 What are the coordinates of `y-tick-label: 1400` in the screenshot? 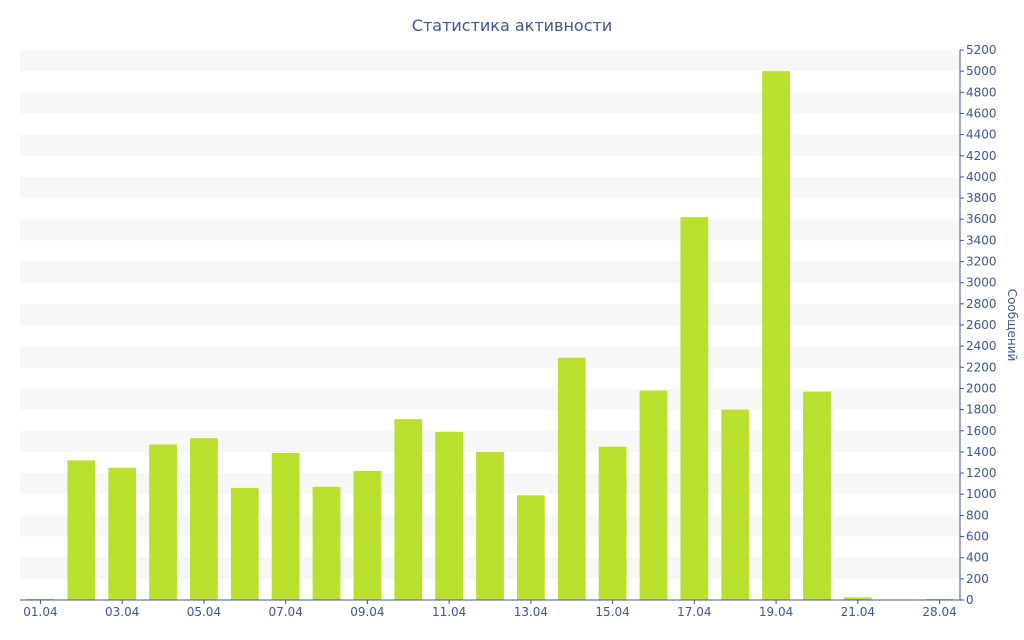 It's located at (981, 452).